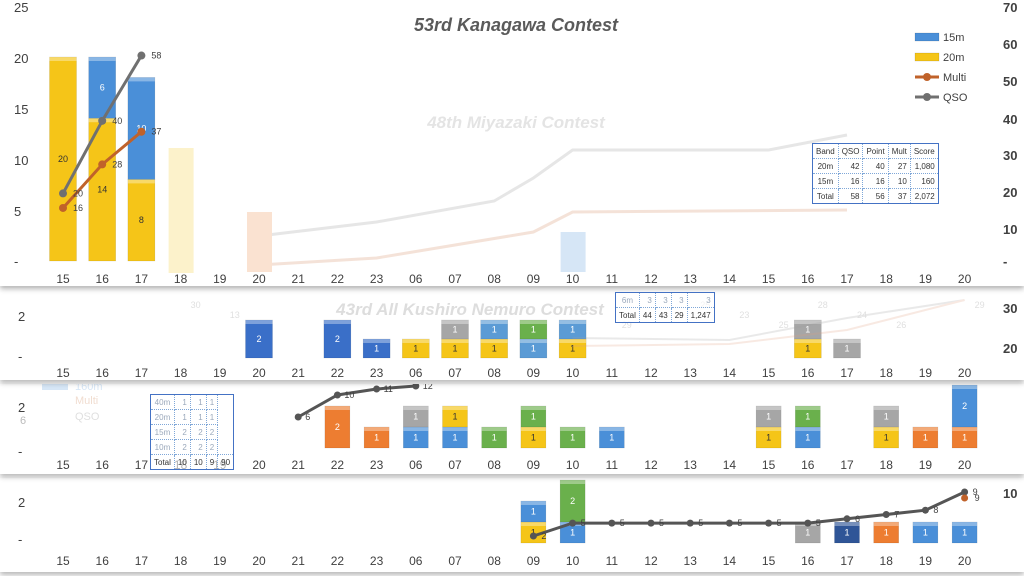 This screenshot has width=1024, height=576. Describe the element at coordinates (388, 389) in the screenshot. I see `band-3-qso-label-2: 11` at that location.